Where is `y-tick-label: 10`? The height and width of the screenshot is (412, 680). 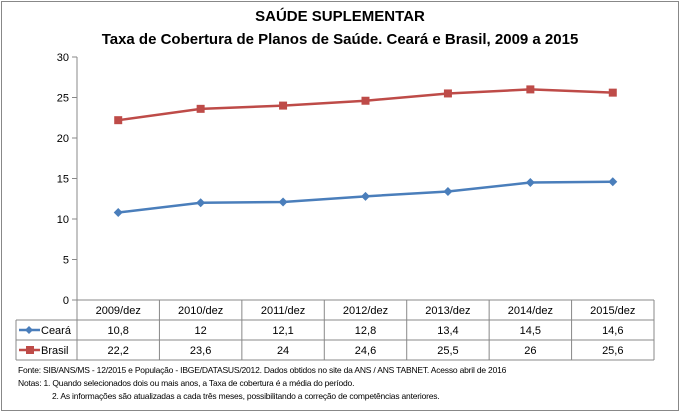 y-tick-label: 10 is located at coordinates (63, 220).